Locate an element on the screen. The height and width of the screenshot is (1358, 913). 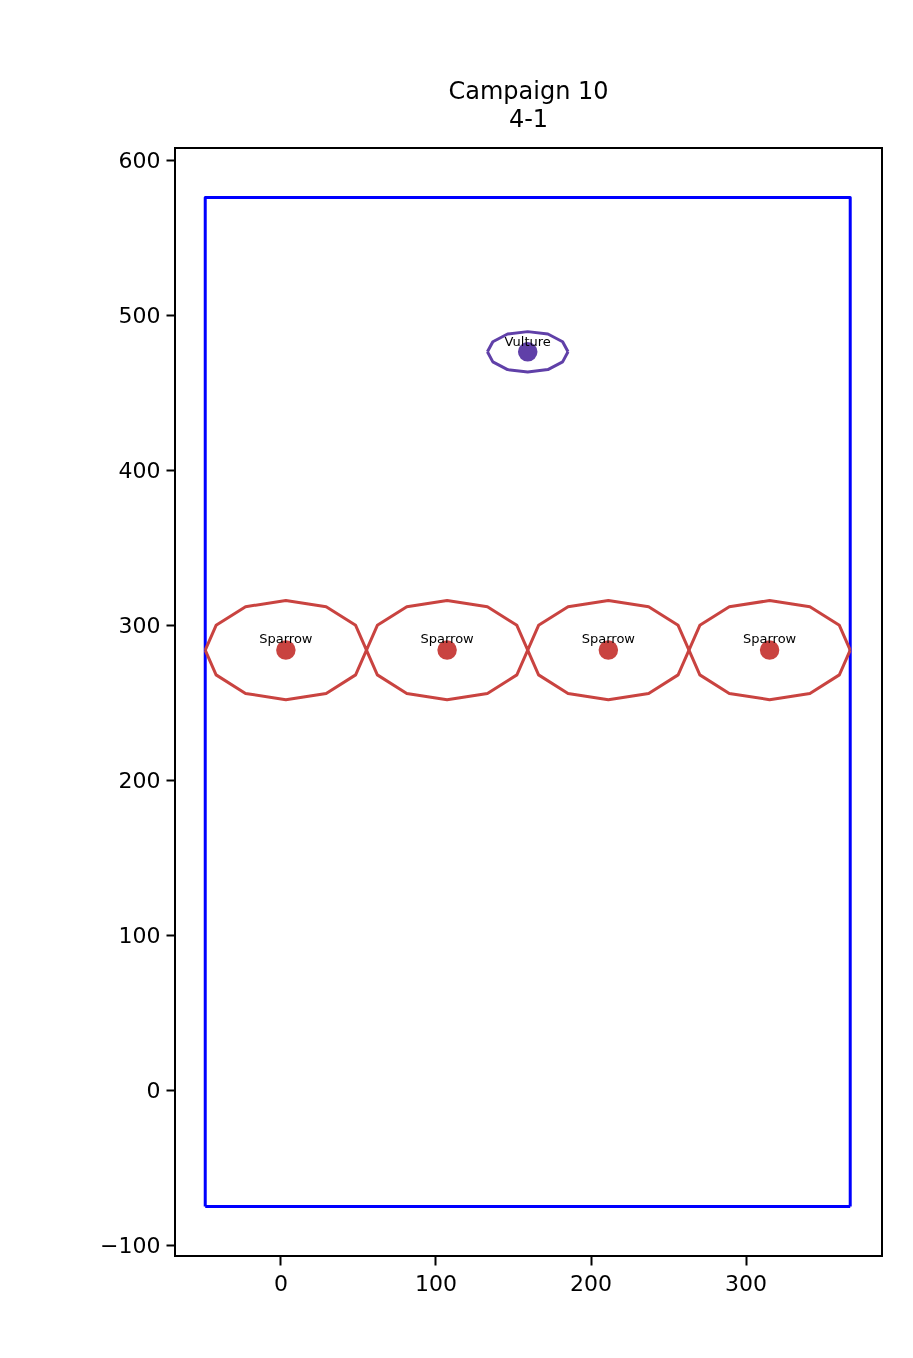
x-tick-label: 200 is located at coordinates (591, 1283).